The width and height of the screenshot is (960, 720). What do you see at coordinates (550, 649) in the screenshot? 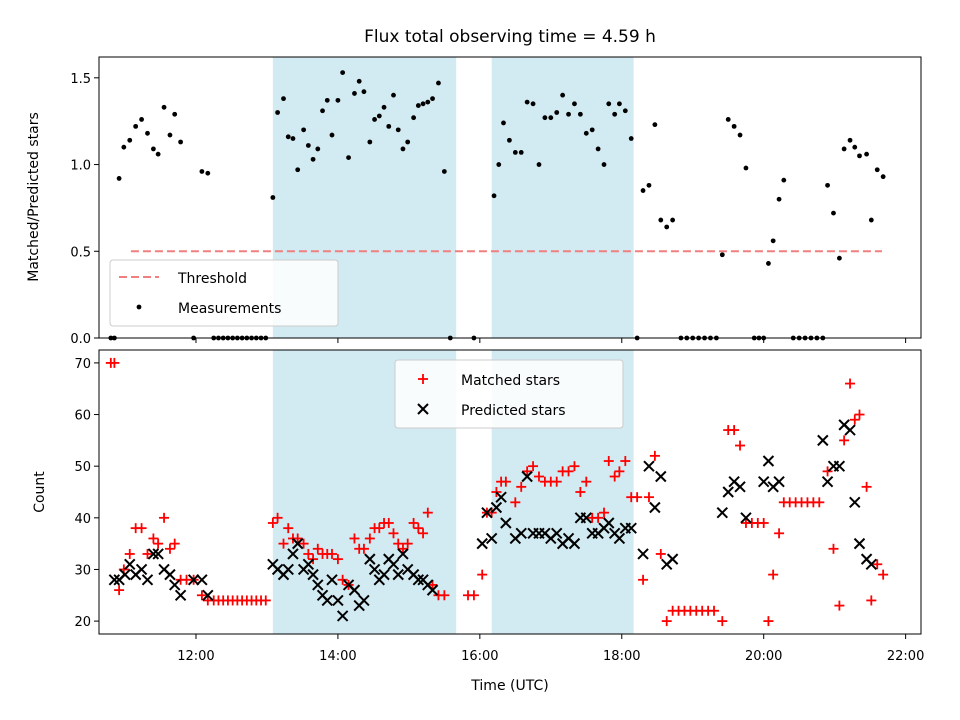
I see `bottom-x-ticks: 12:00 14:00 16:00 18:00 20:00 22:00` at bounding box center [550, 649].